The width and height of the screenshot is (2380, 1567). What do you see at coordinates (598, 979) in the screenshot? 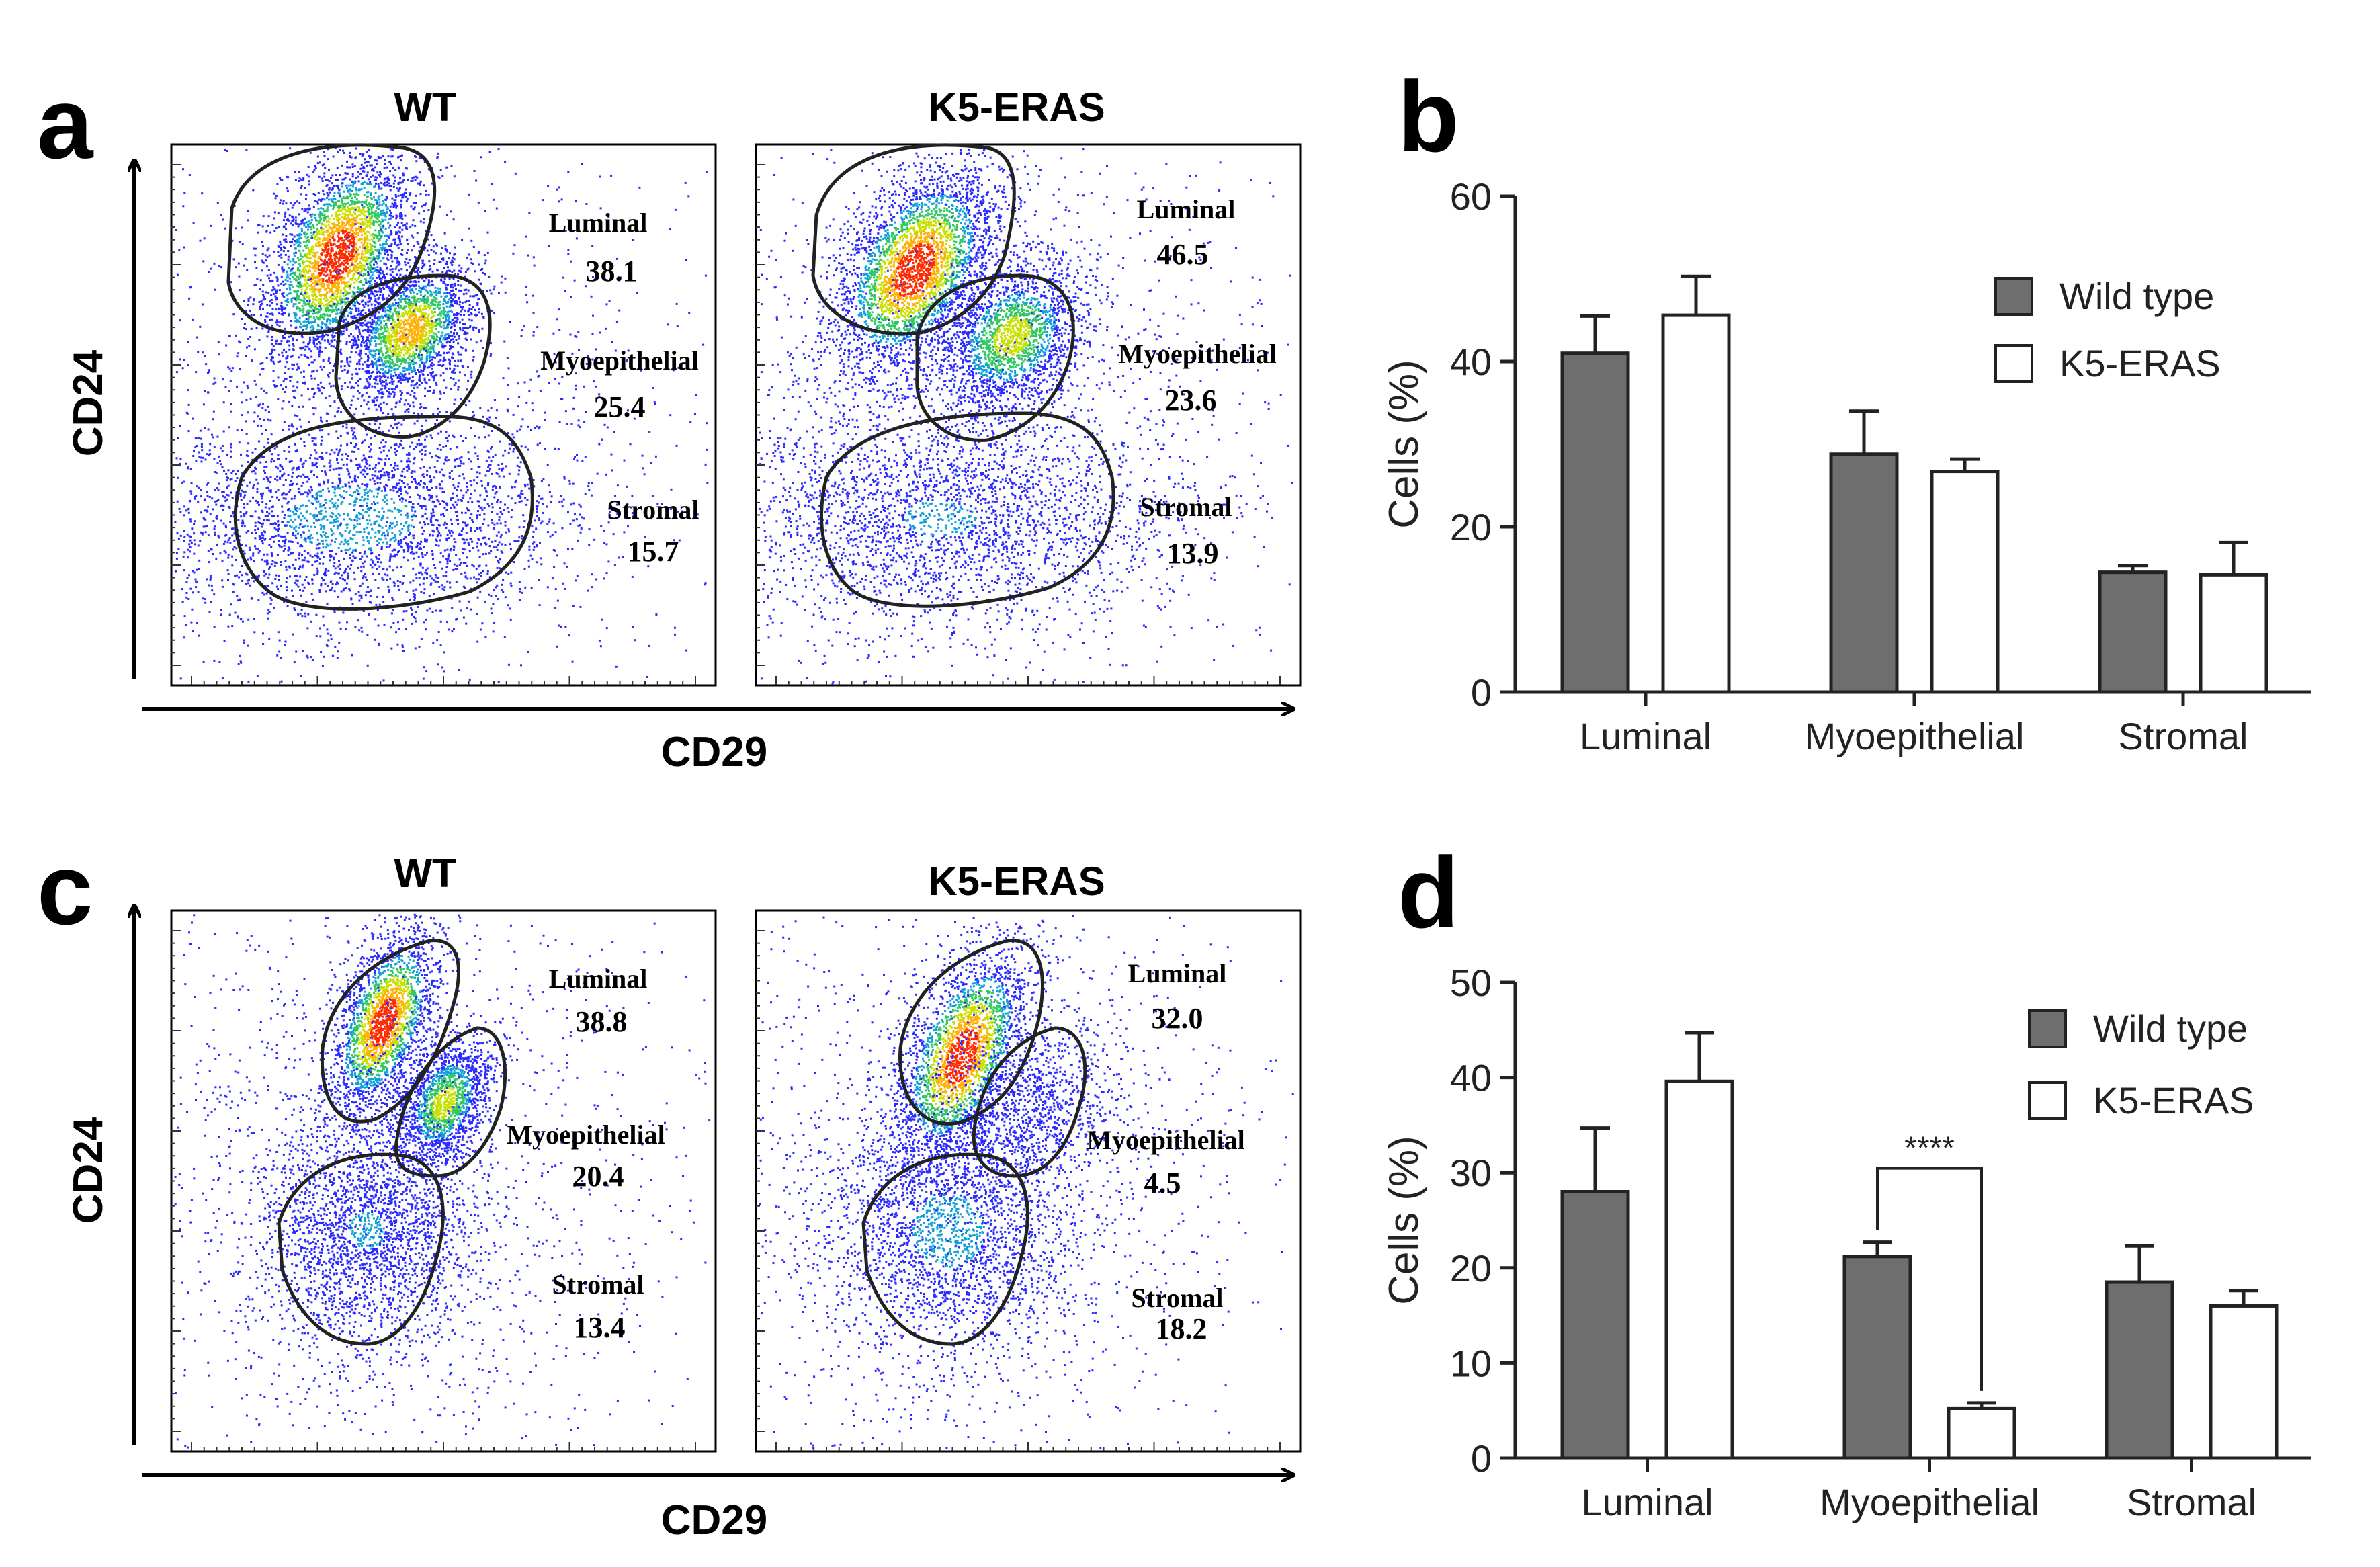
I see `panel-c-wt-luminal-label: Luminal` at bounding box center [598, 979].